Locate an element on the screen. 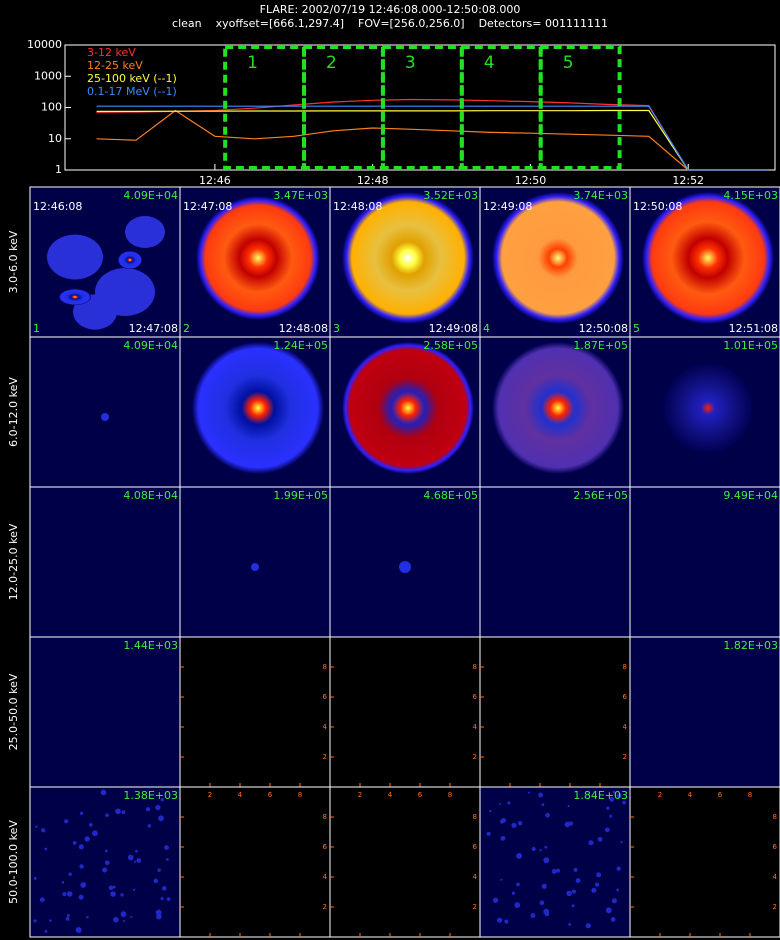 The width and height of the screenshot is (780, 940). interval-label: 5 is located at coordinates (568, 63).